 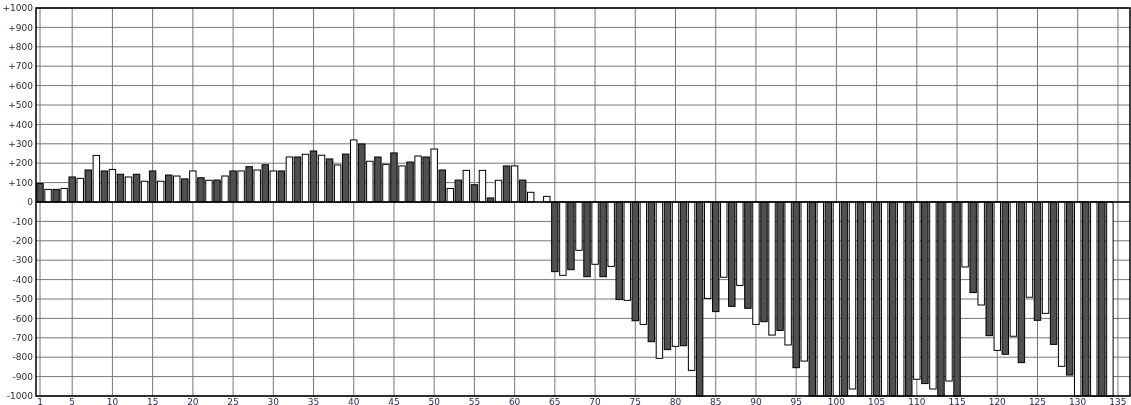 What do you see at coordinates (30, 202) in the screenshot?
I see `y-tick-label: 0` at bounding box center [30, 202].